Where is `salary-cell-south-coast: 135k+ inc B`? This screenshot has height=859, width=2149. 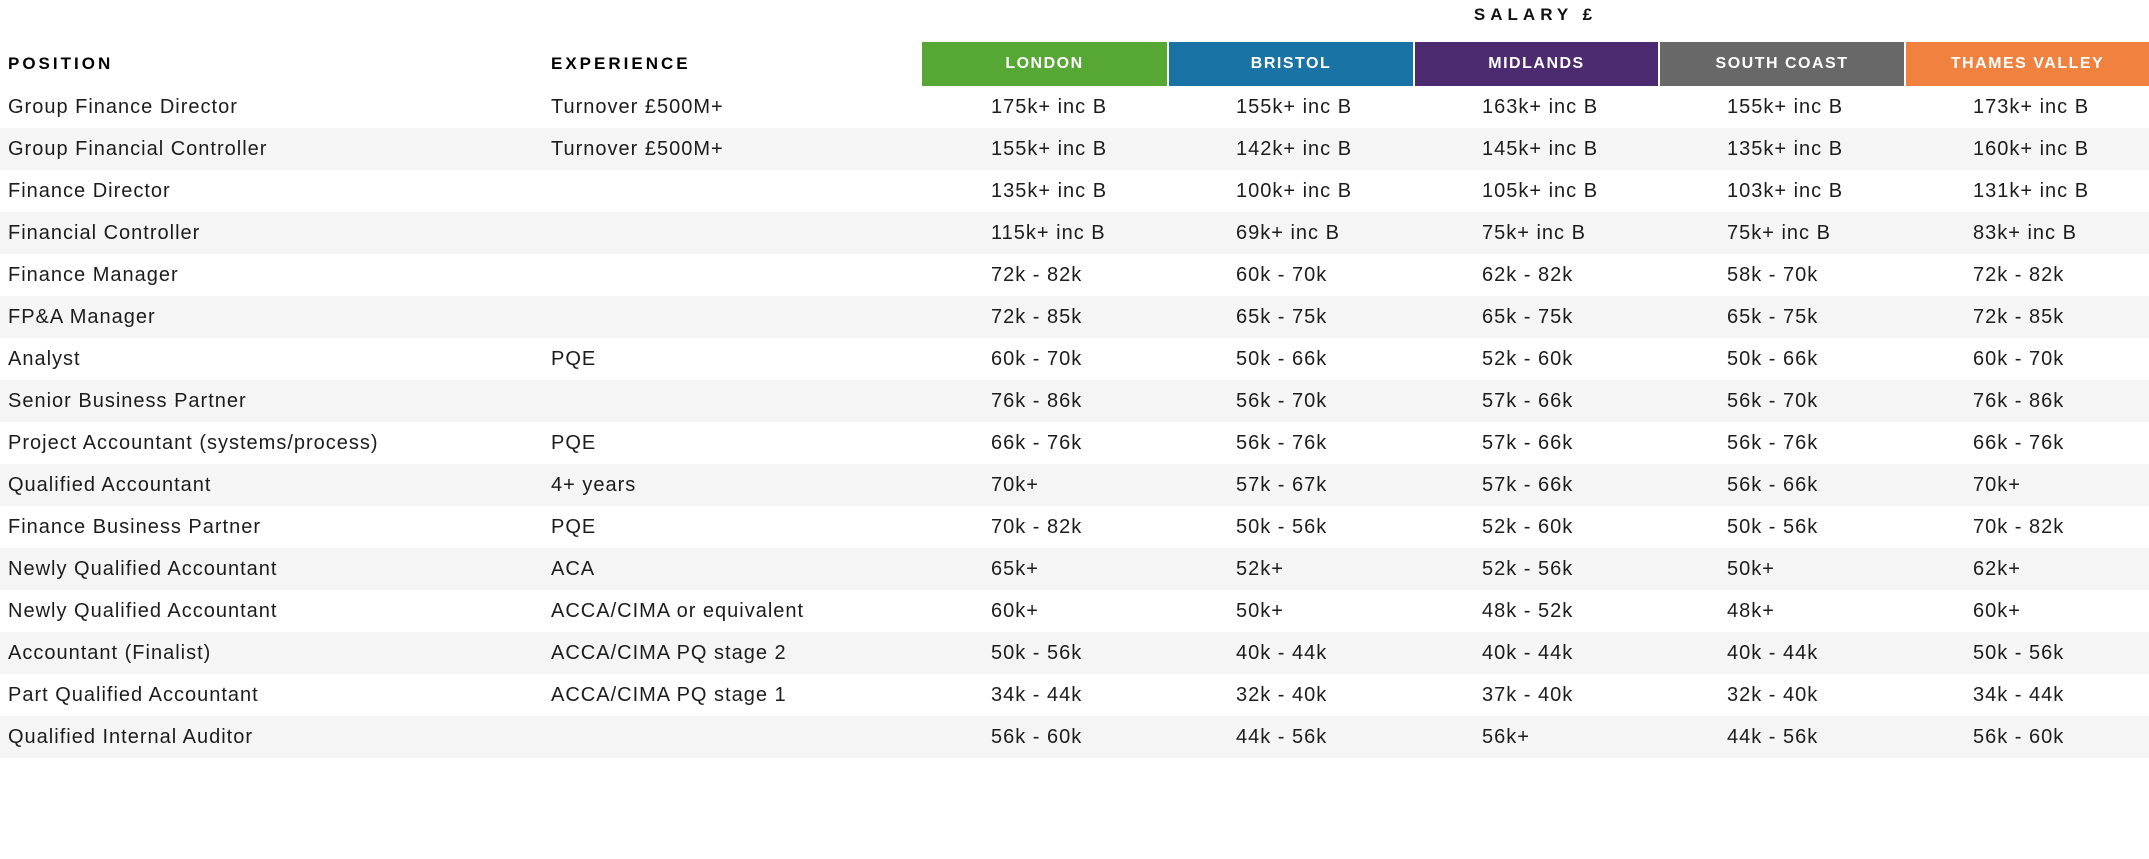
salary-cell-south-coast: 135k+ inc B is located at coordinates (1785, 148).